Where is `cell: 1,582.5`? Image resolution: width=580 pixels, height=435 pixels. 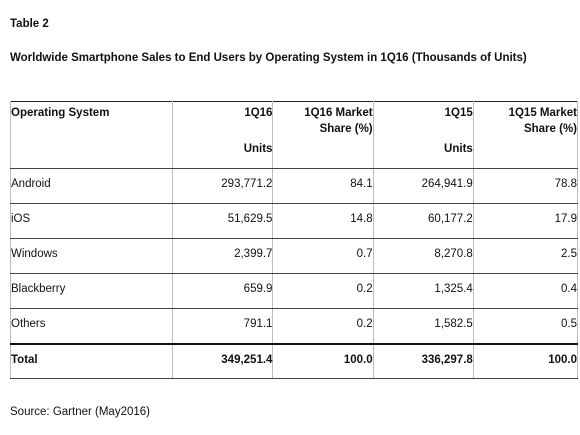
cell: 1,582.5 is located at coordinates (423, 326).